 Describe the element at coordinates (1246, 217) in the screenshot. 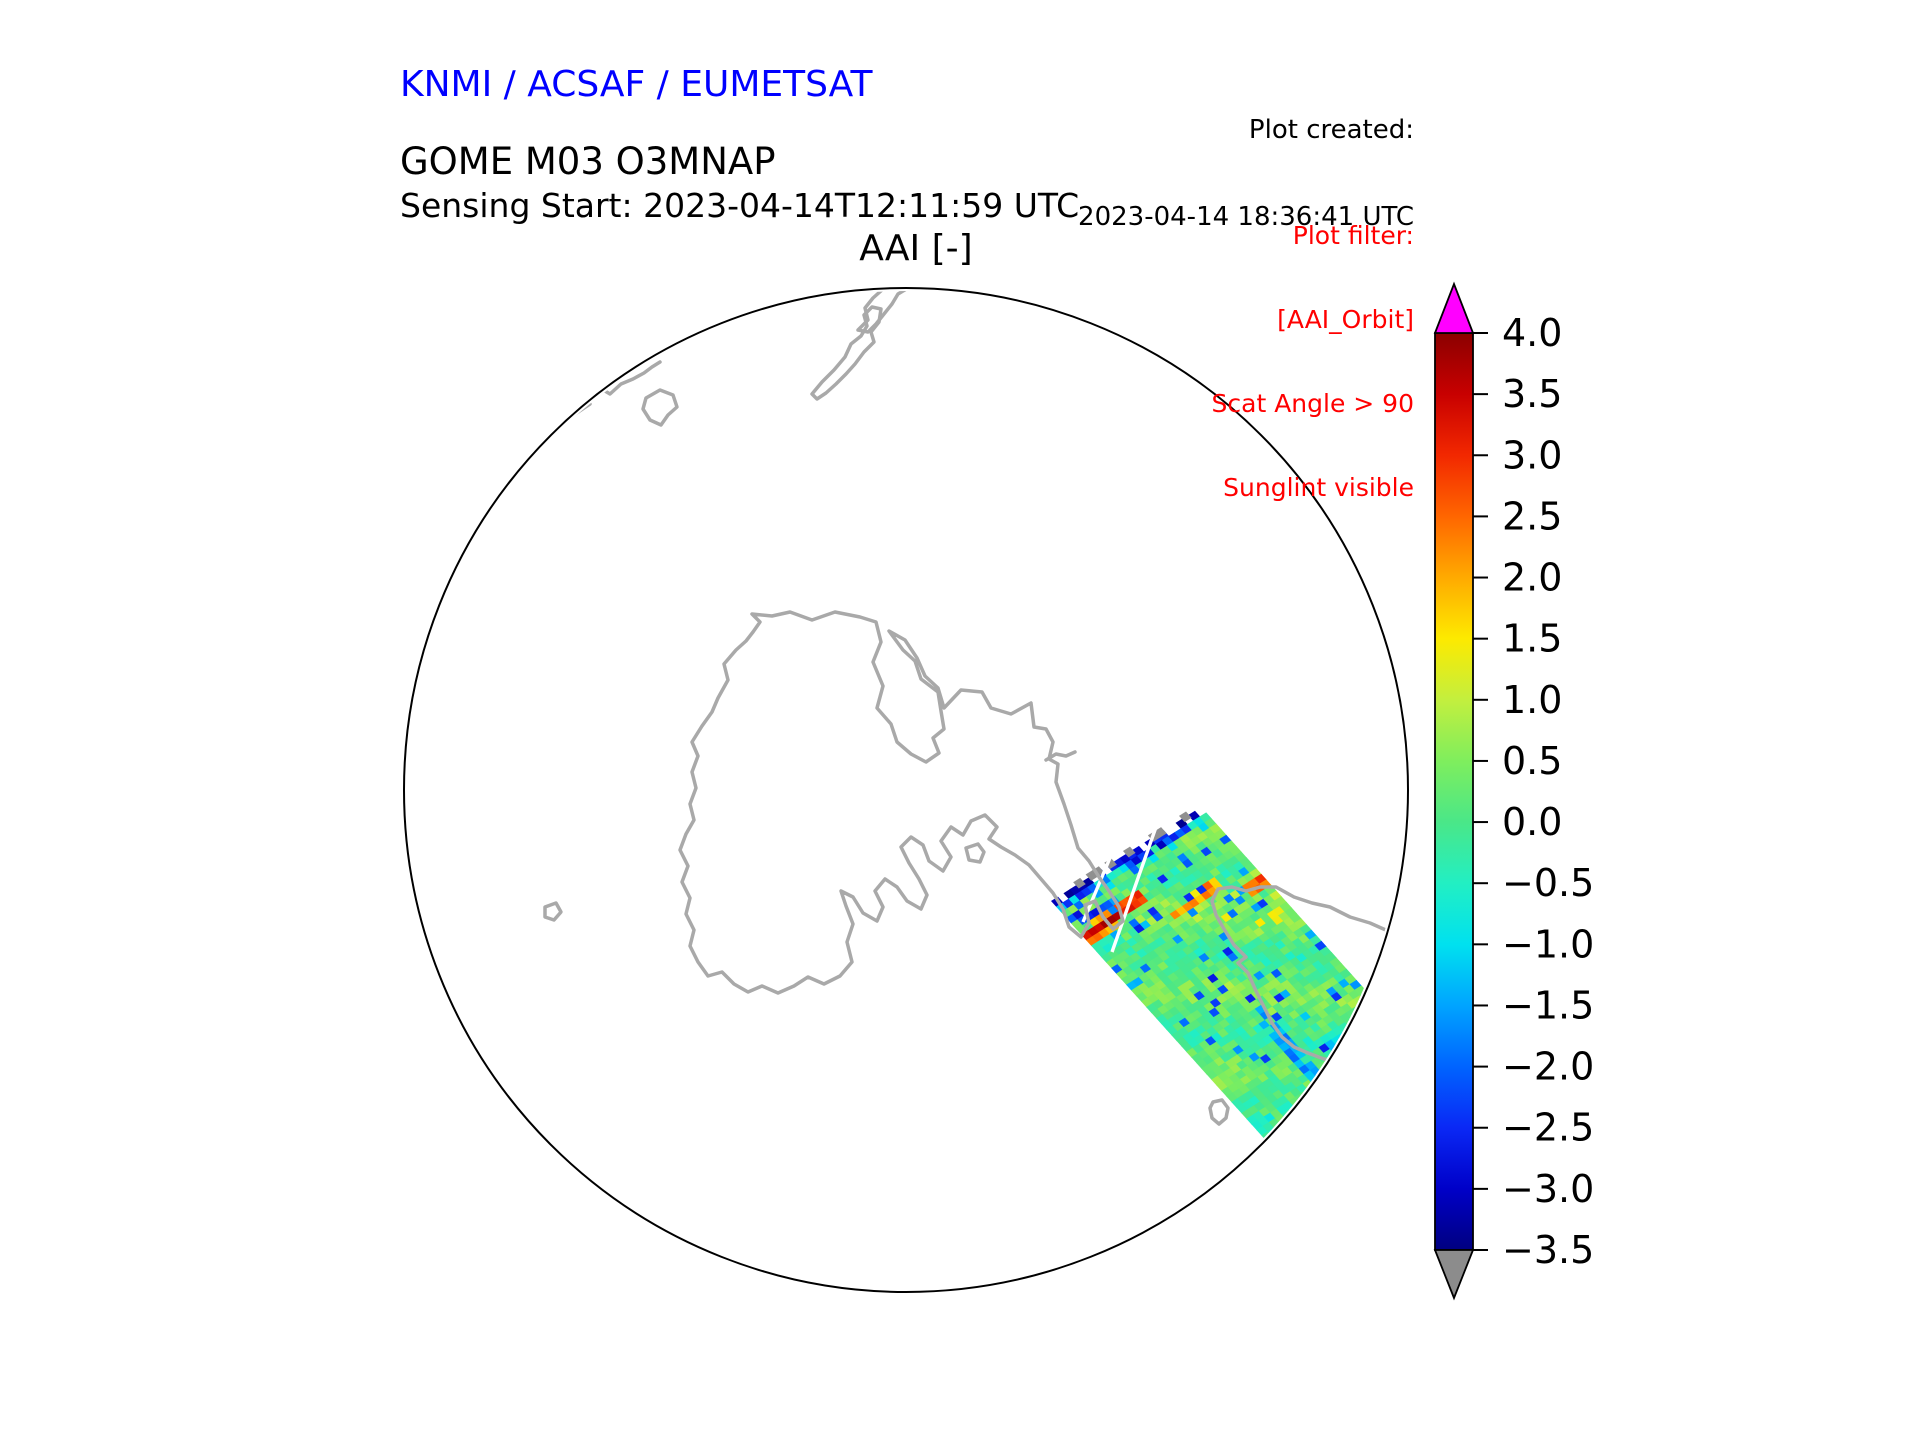

I see `plot-created-time: 2023-04-14 18:36:41 UTC` at that location.